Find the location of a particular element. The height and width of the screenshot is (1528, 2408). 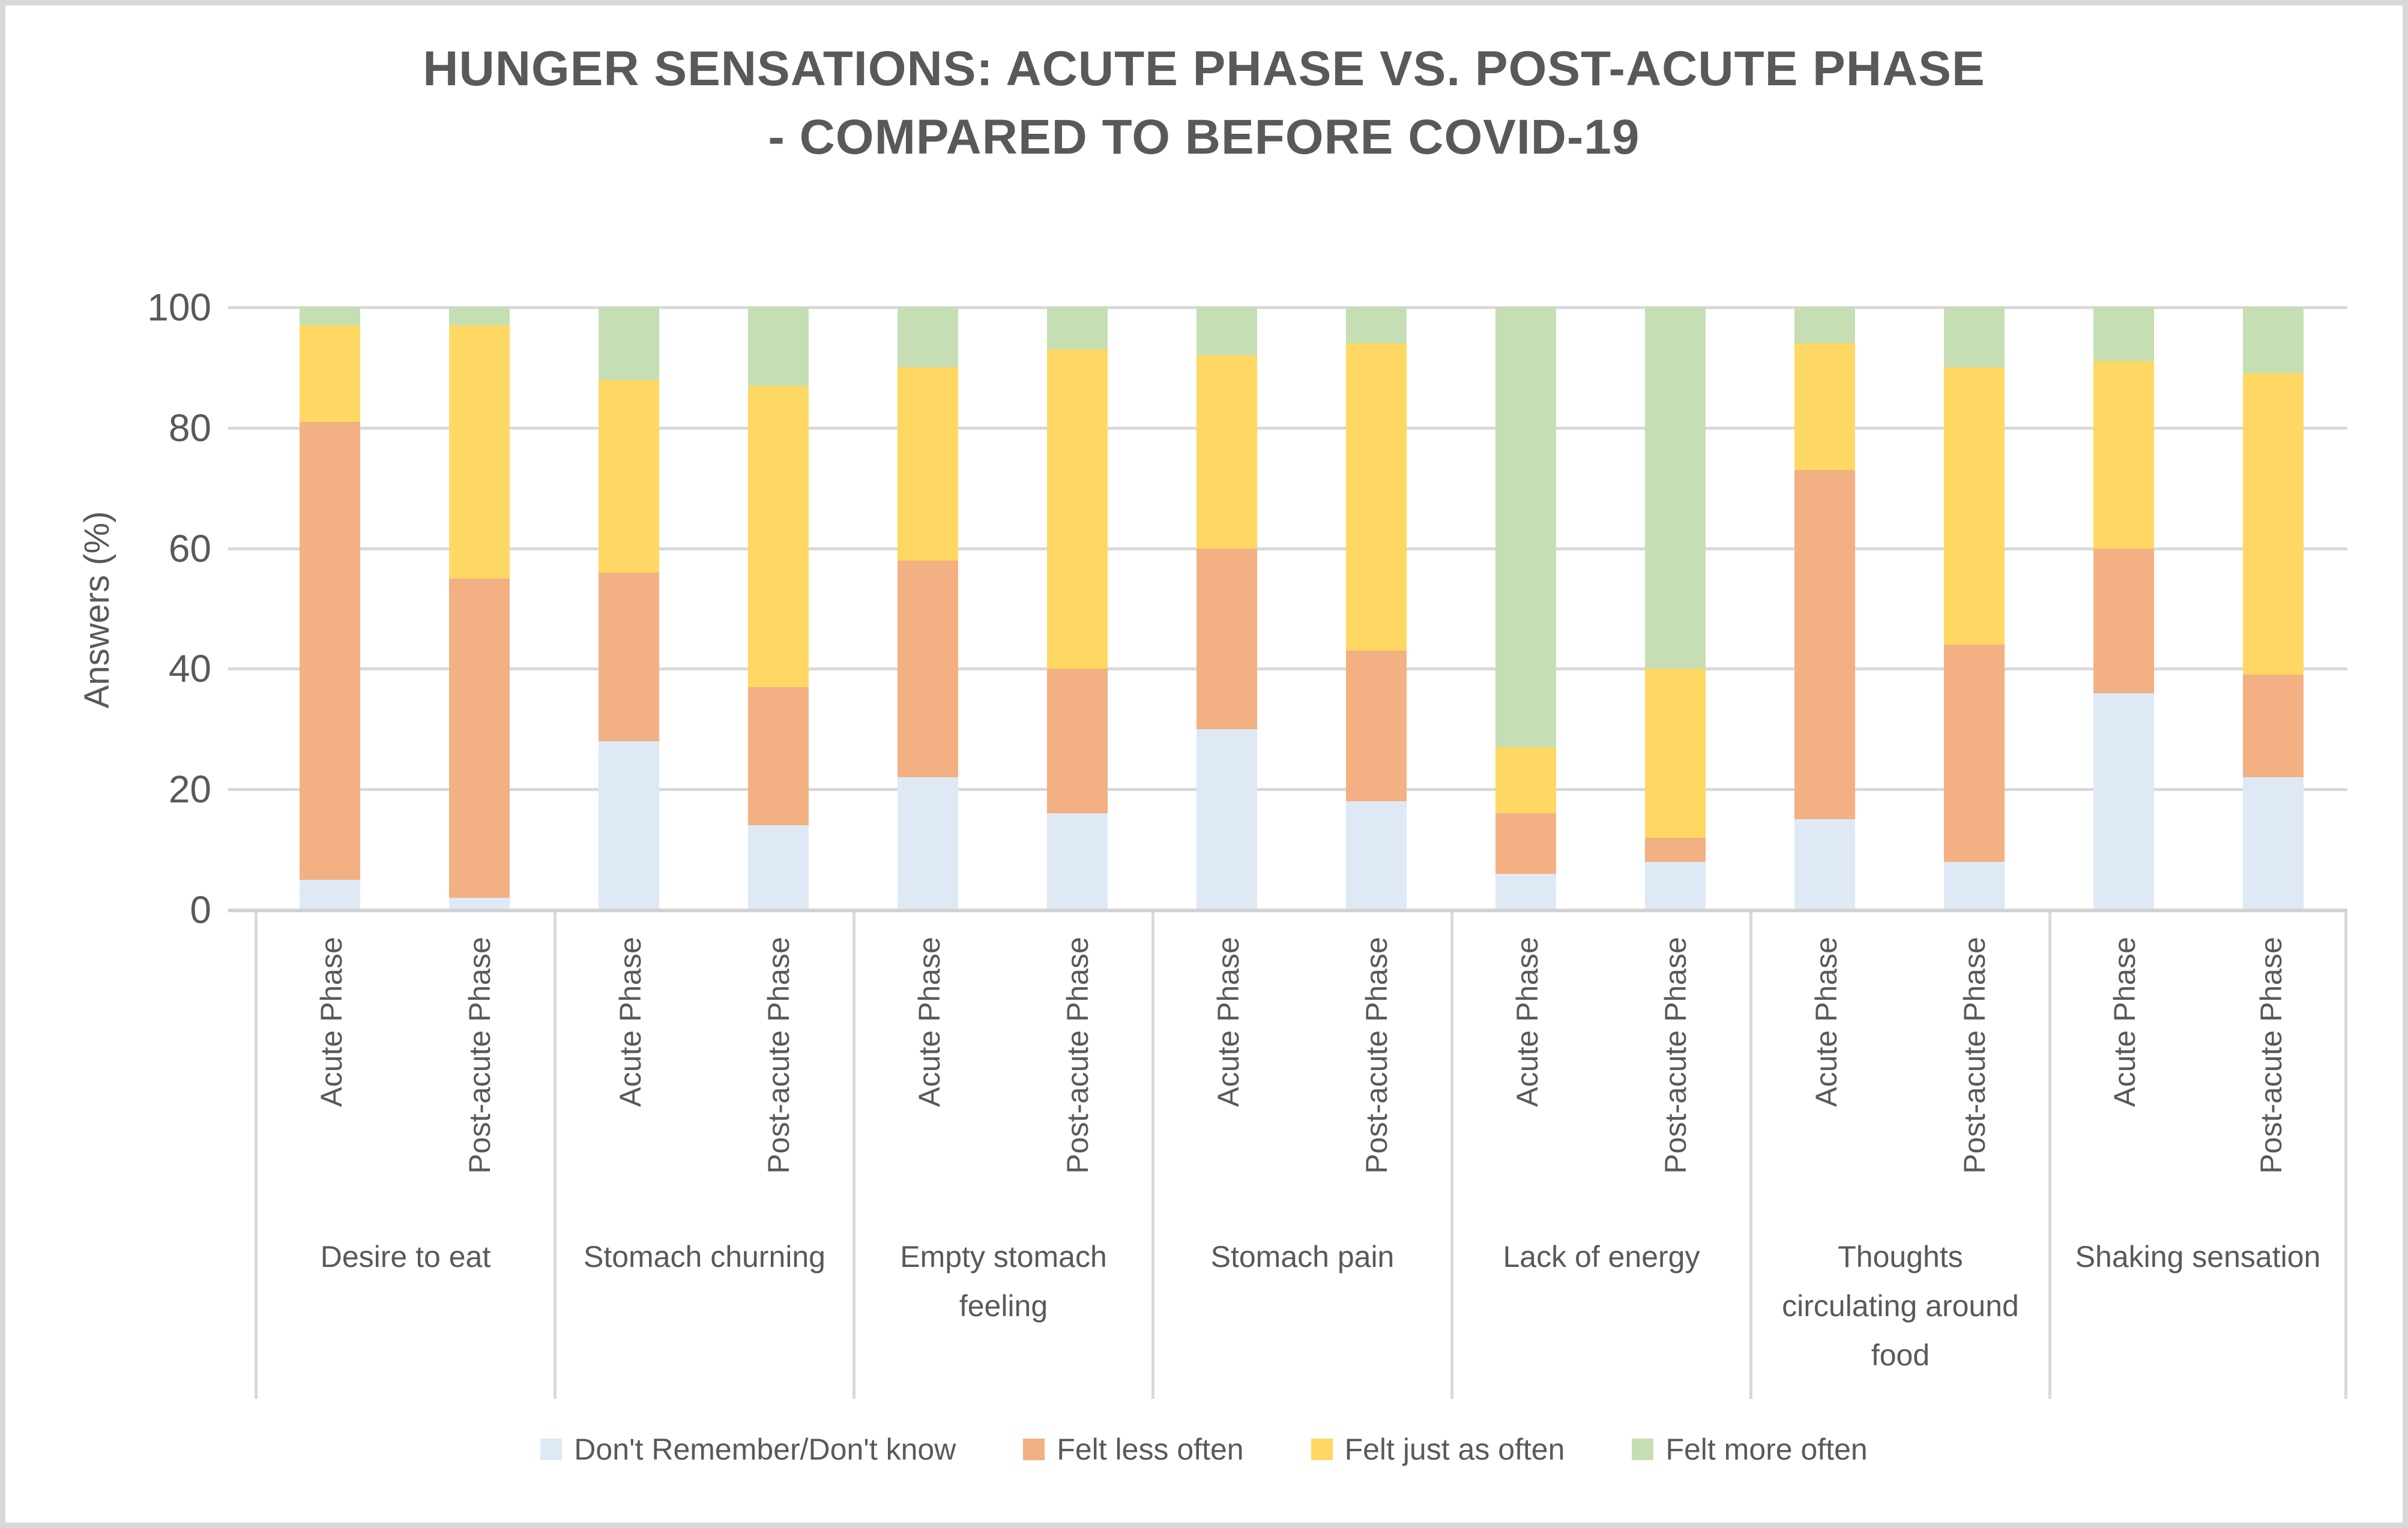

category-label: Desire to eat is located at coordinates (406, 1256).